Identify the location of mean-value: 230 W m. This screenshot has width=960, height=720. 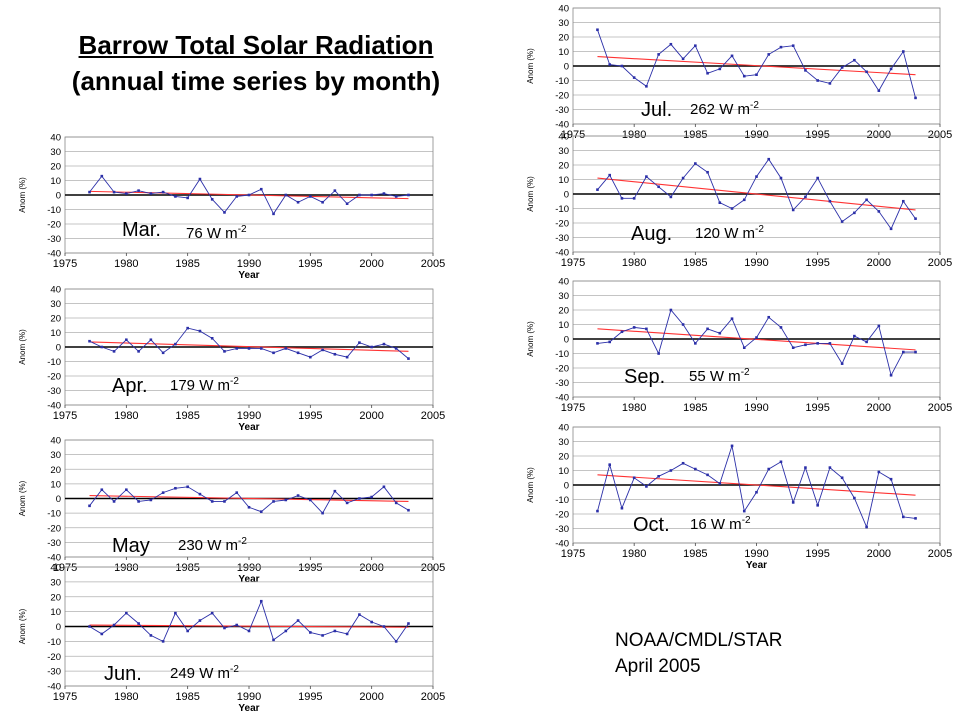
(208, 545).